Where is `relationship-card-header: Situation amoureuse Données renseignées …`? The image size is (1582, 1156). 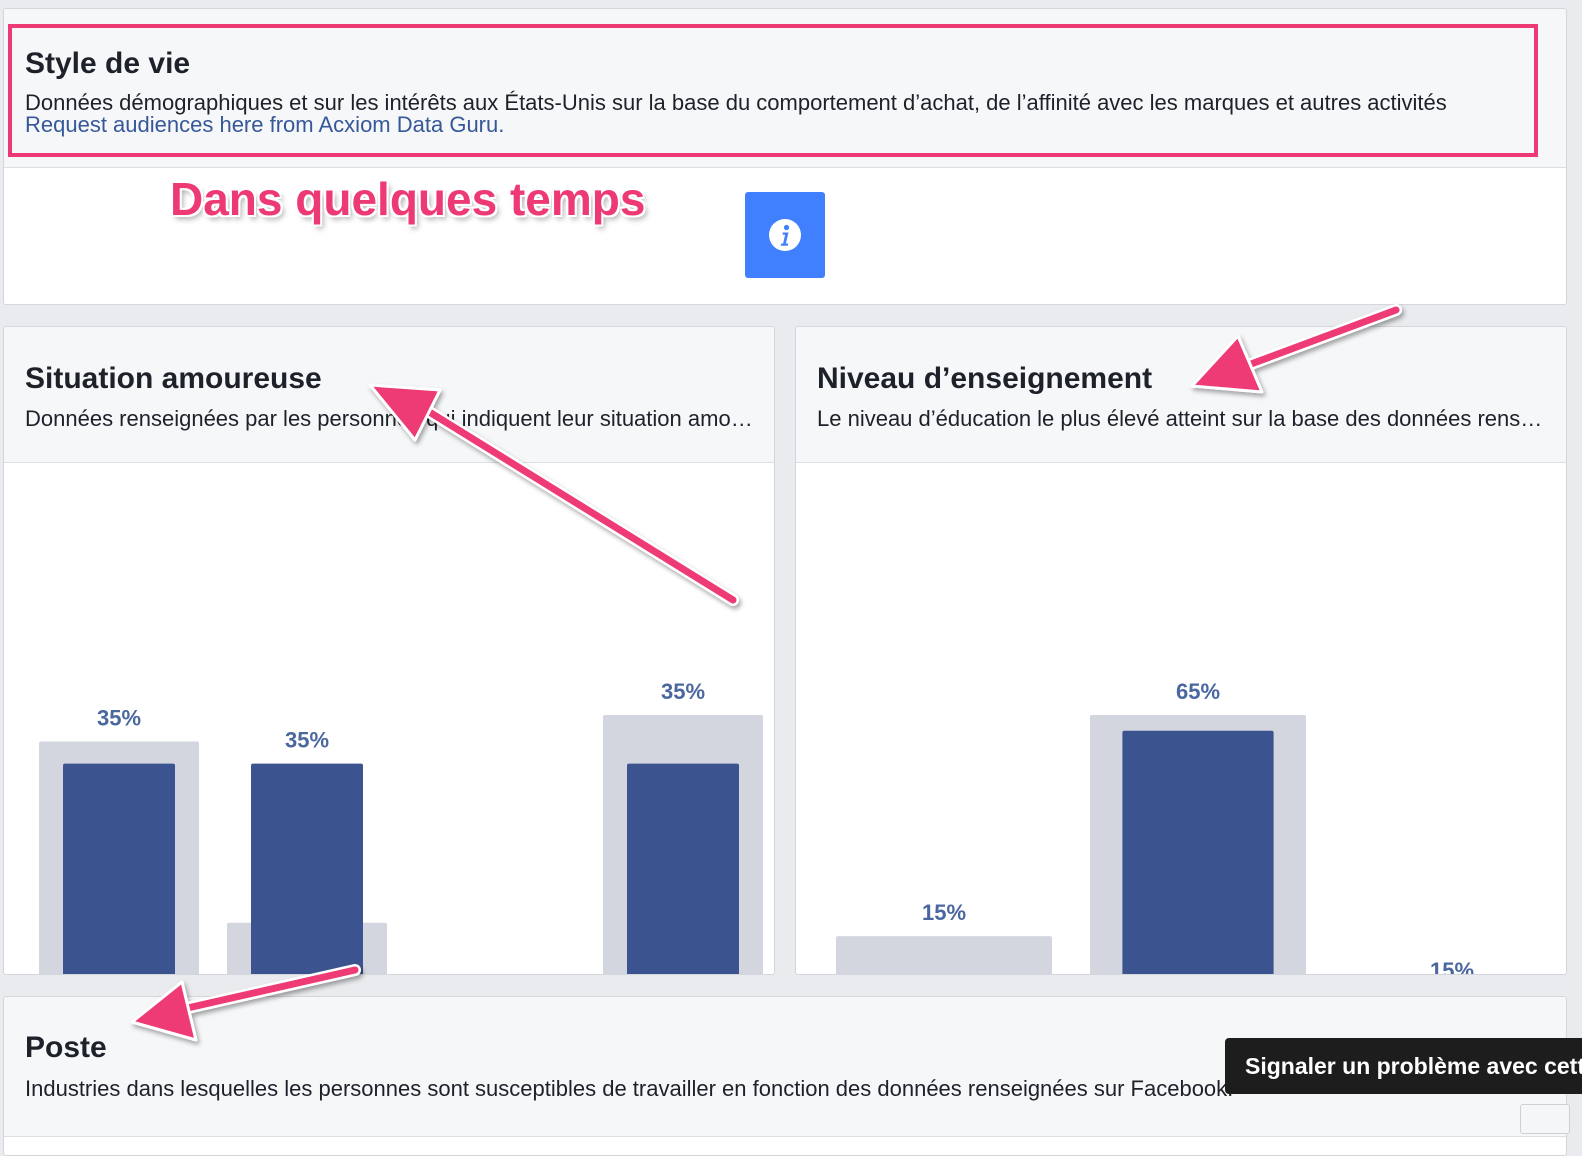
relationship-card-header: Situation amoureuse Données renseignées … is located at coordinates (389, 395).